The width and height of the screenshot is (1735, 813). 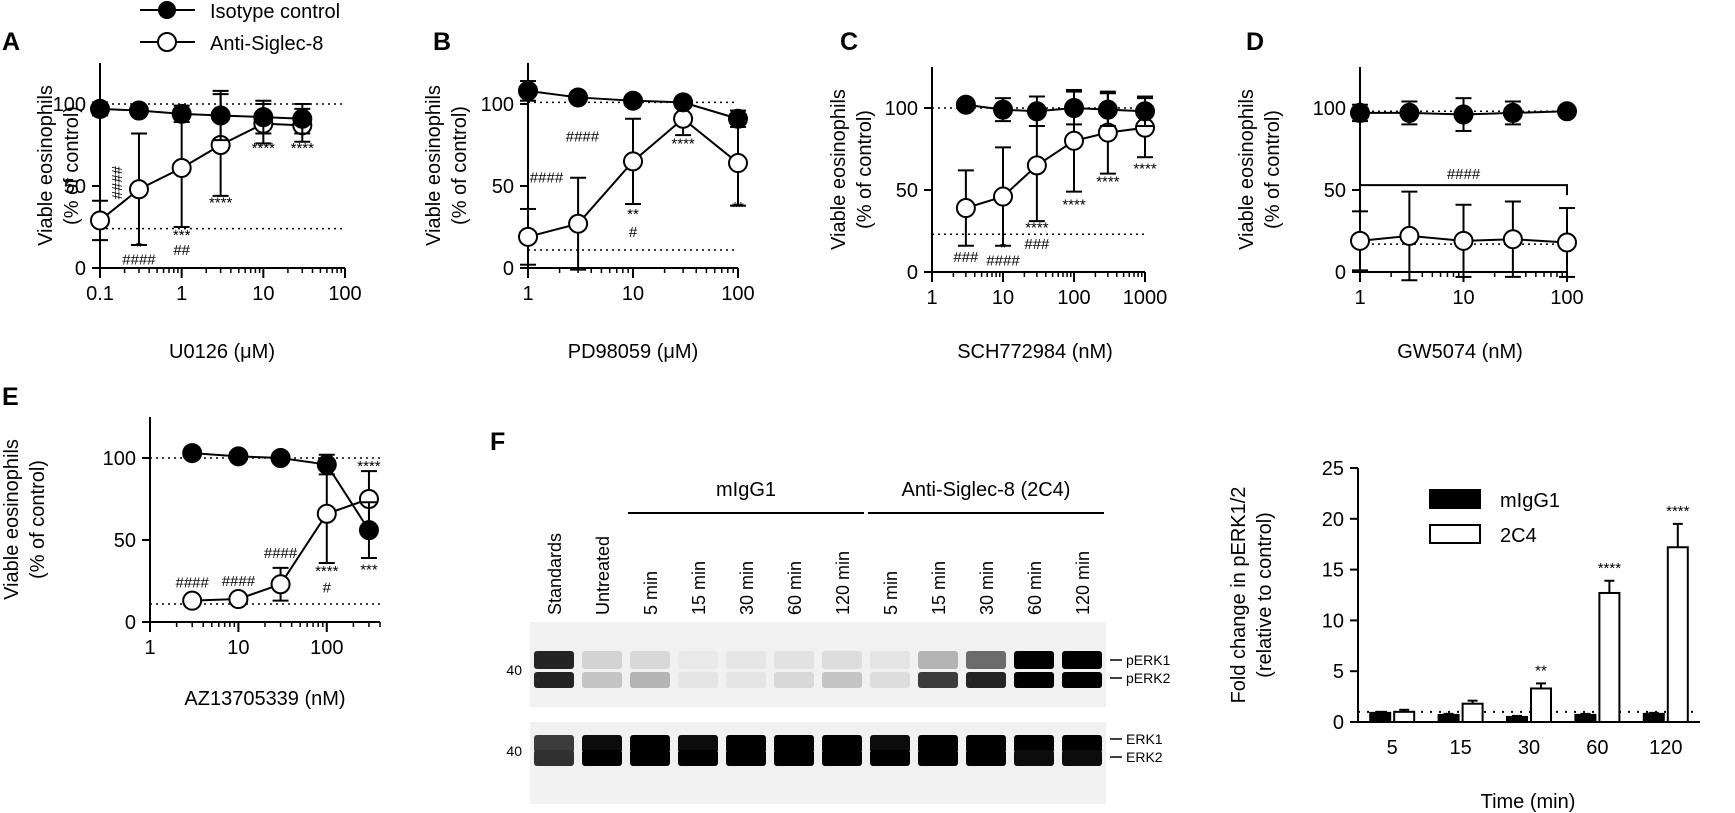 What do you see at coordinates (834, 763) in the screenshot?
I see `ERK-blot: 40 ERK1 ERK2` at bounding box center [834, 763].